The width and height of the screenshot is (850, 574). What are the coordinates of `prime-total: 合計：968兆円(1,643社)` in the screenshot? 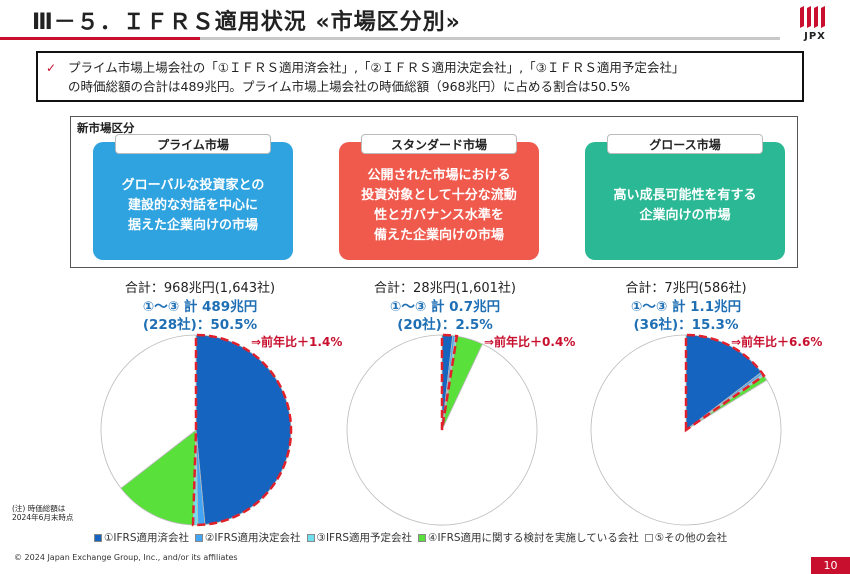 It's located at (200, 288).